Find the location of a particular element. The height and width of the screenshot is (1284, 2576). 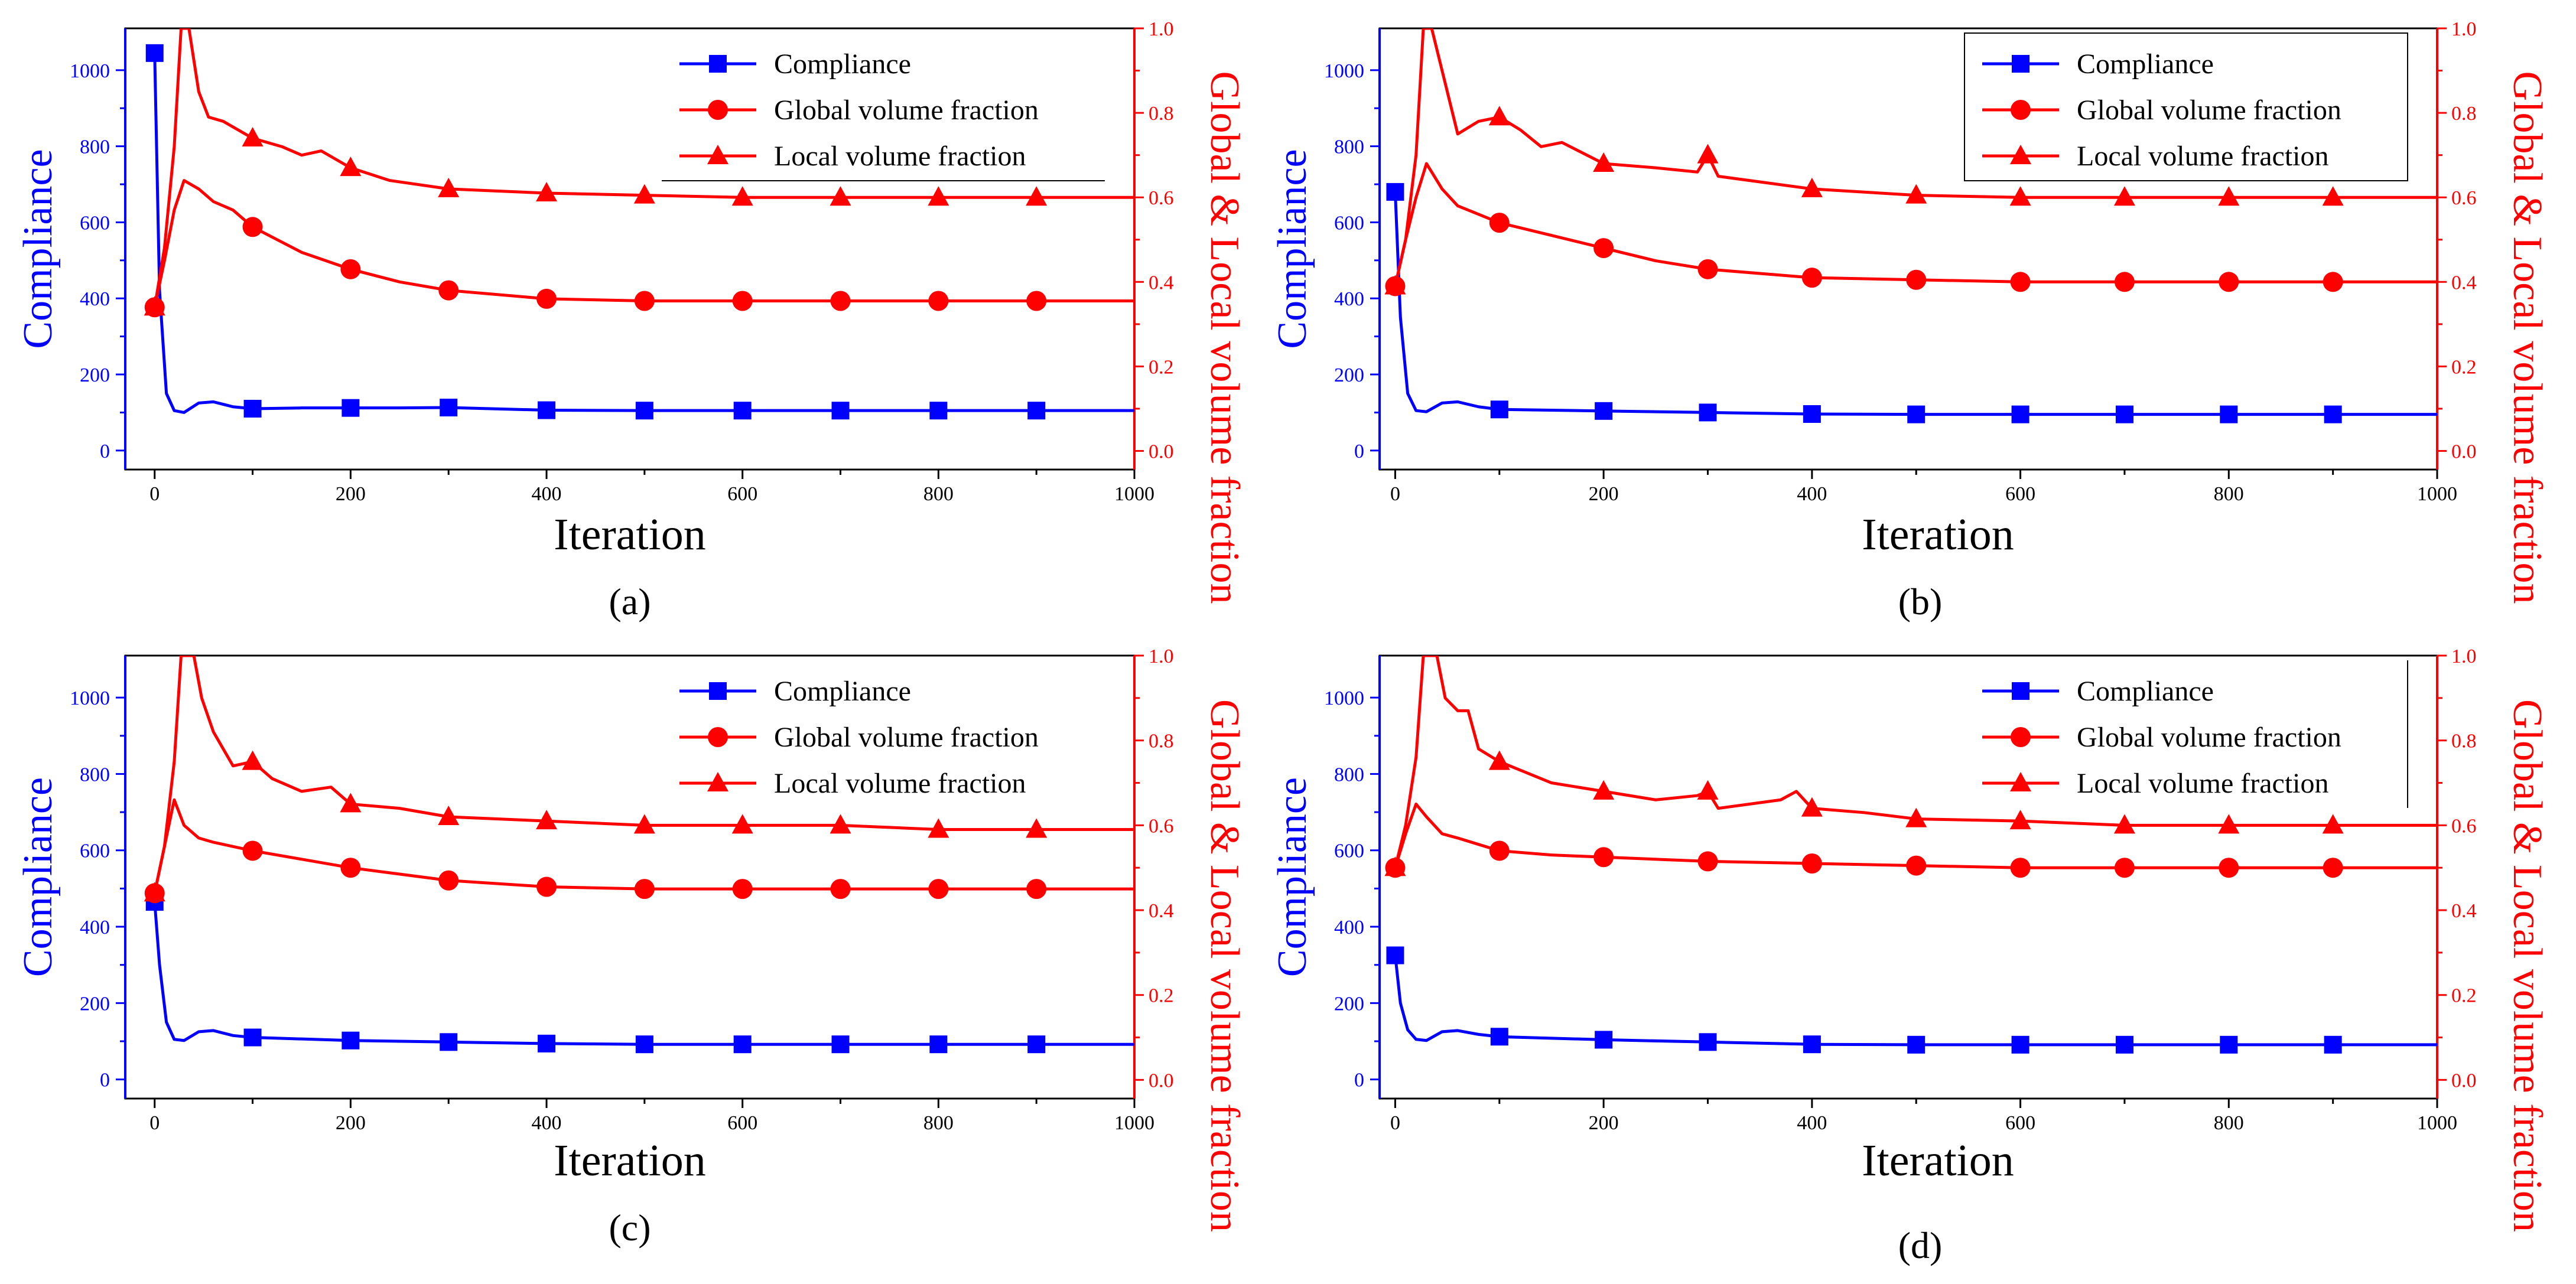

legend-entry: Compliance is located at coordinates (843, 64).